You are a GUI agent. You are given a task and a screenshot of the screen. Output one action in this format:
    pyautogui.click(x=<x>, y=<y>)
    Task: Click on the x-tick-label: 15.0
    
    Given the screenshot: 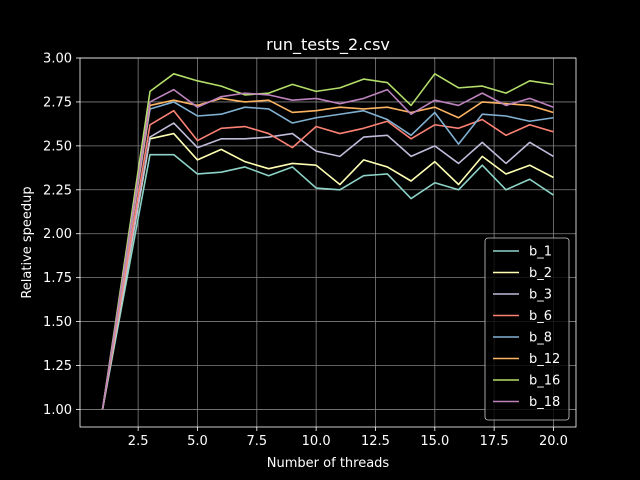 What is the action you would take?
    pyautogui.click(x=434, y=441)
    